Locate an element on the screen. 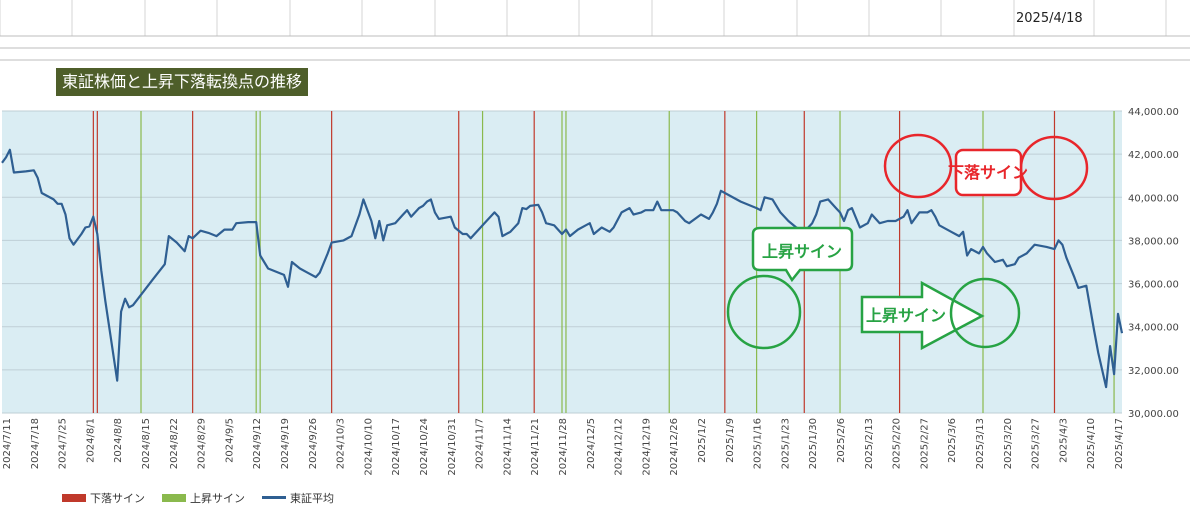 This screenshot has width=1190, height=514. annotations: 下落サイン 上昇サイン 上昇サイン is located at coordinates (907, 242).